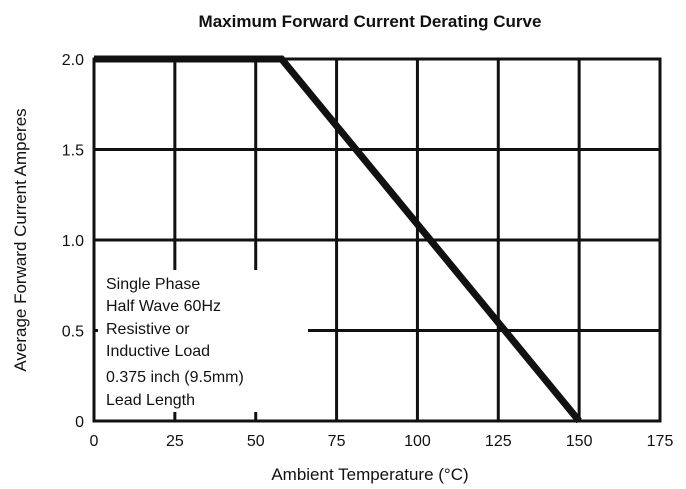 This screenshot has width=686, height=489. What do you see at coordinates (153, 284) in the screenshot?
I see `note-line-1: Single Phase` at bounding box center [153, 284].